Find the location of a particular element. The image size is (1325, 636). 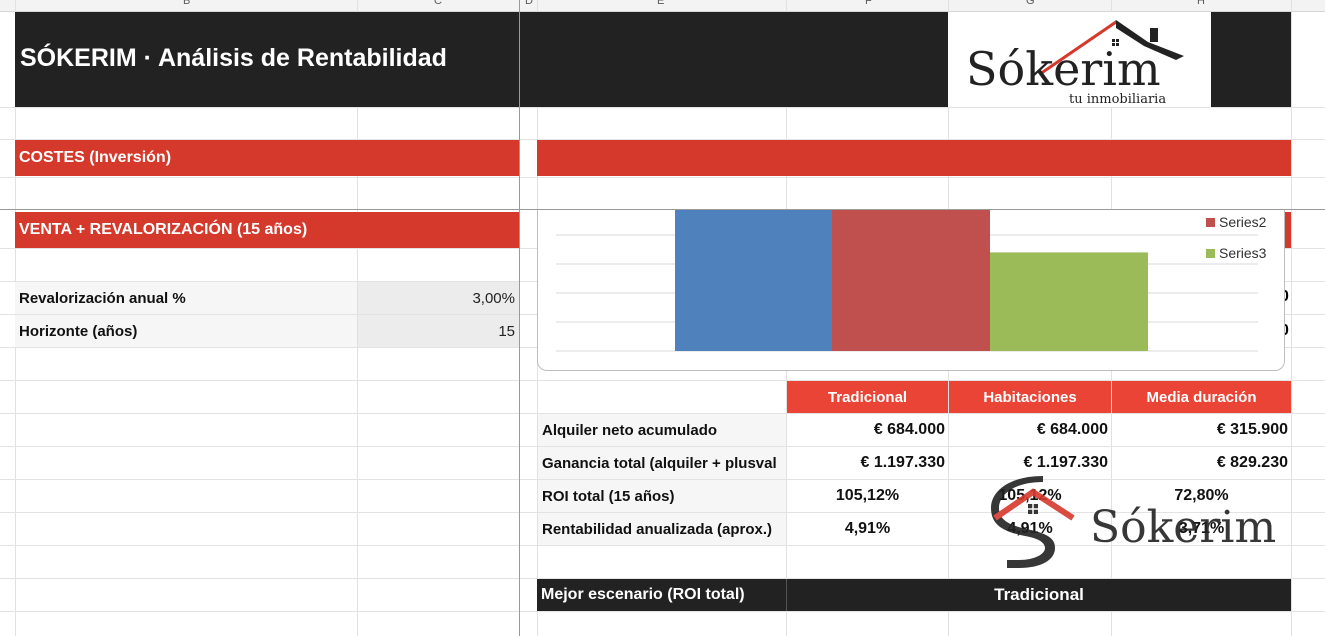

table-row-label: Ganancia total (alquiler + plusval is located at coordinates (662, 463).